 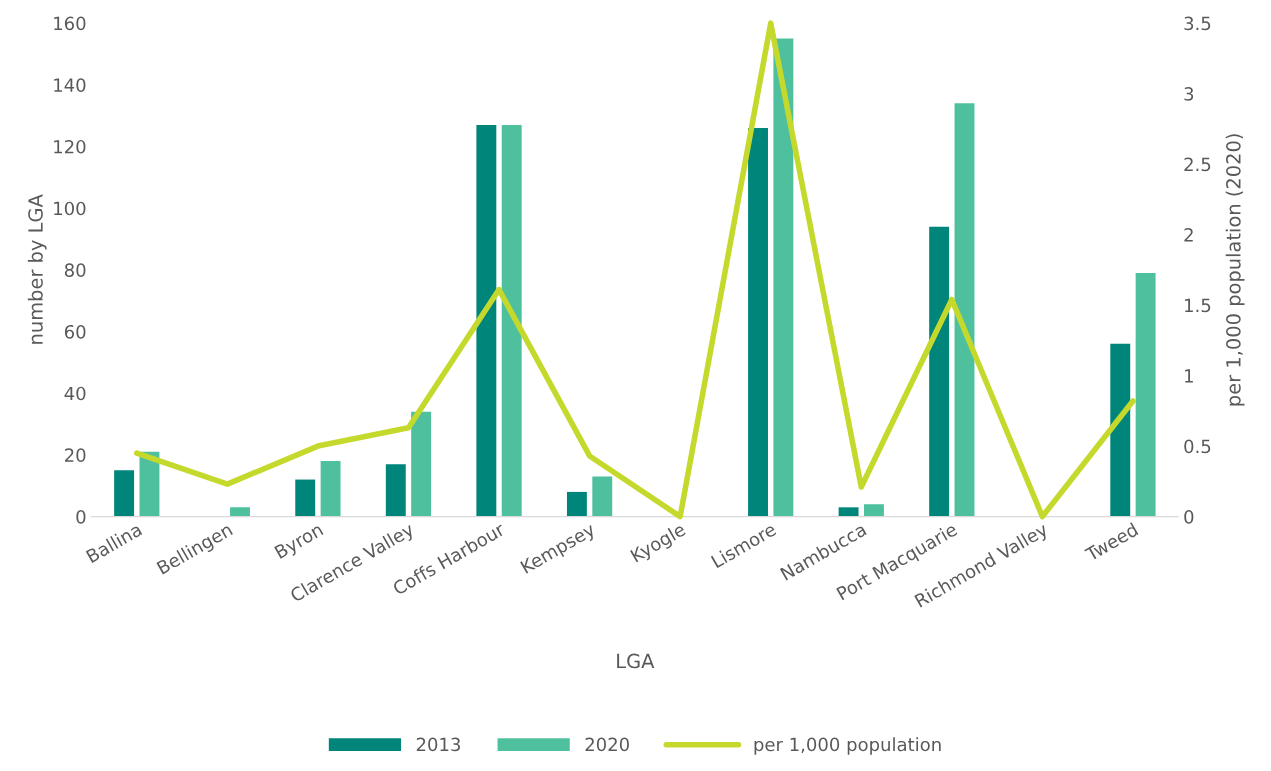 I want to click on y2-axis-title: per 1,000 population (2020), so click(x=1235, y=270).